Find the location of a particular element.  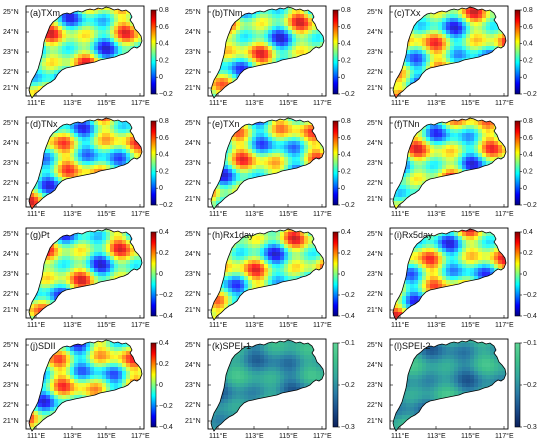

colorbar-label: 0.8 is located at coordinates (346, 121).